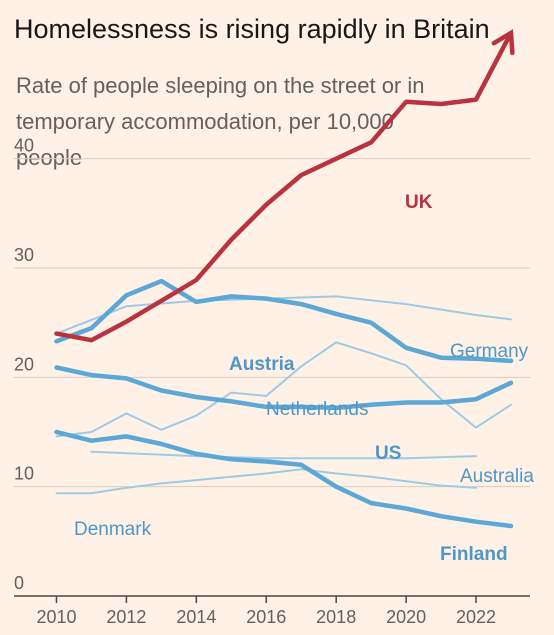 The image size is (554, 635). Describe the element at coordinates (56, 617) in the screenshot. I see `x-tick-label: 2010` at that location.